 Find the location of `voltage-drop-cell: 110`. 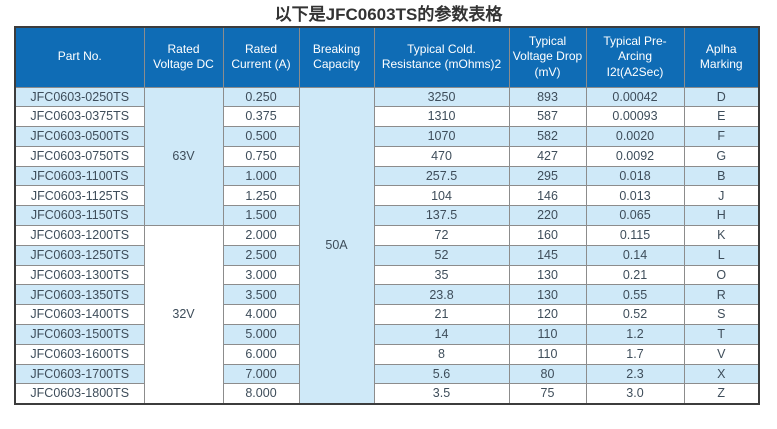

voltage-drop-cell: 110 is located at coordinates (547, 334).